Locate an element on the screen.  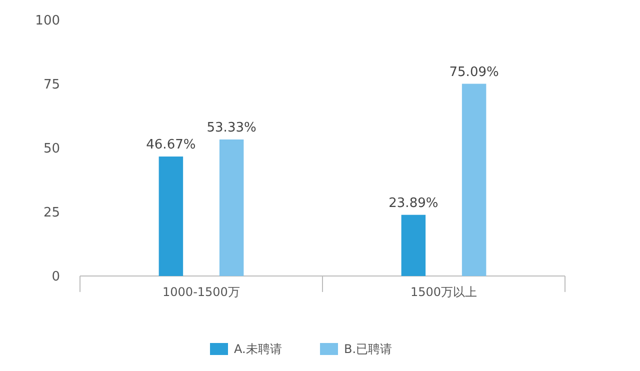
y-tick-label: 25 is located at coordinates (51, 213).